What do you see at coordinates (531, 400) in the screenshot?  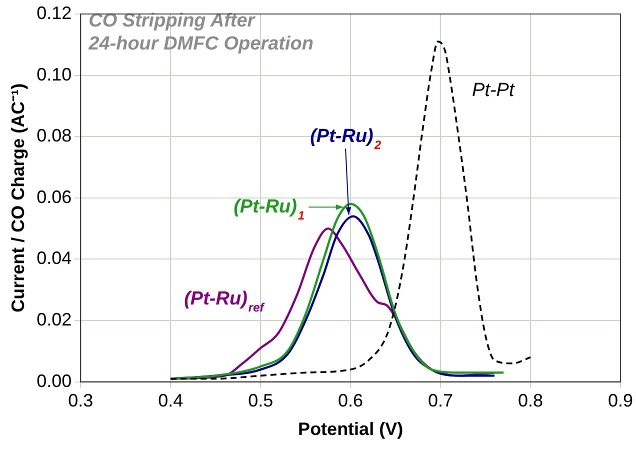 I see `x-tick-label: 0.8` at bounding box center [531, 400].